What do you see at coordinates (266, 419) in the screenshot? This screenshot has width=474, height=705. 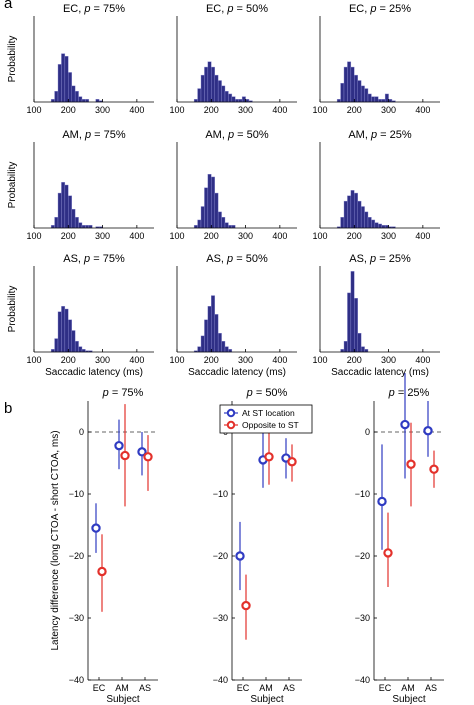 I see `legend: At ST location Opposite to ST` at bounding box center [266, 419].